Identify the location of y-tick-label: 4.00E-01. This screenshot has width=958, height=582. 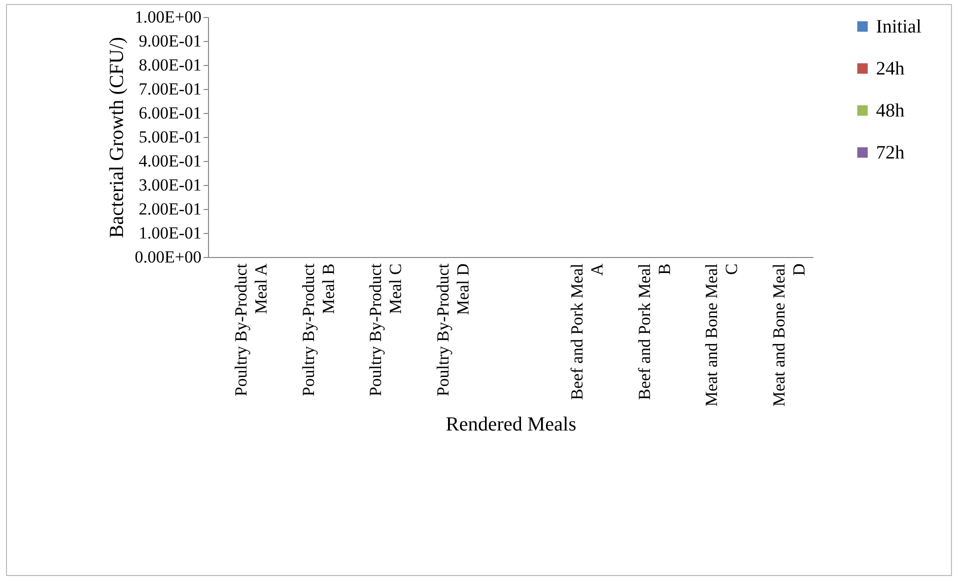
(170, 161).